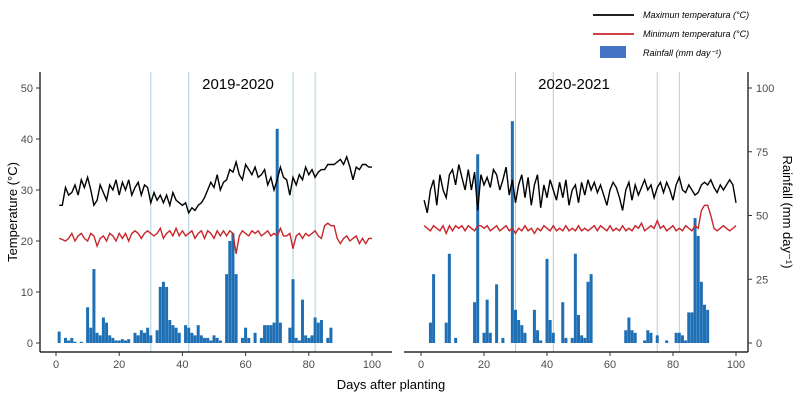 This screenshot has width=798, height=405. Describe the element at coordinates (217, 361) in the screenshot. I see `panel-1-x-ticks: 0 20 40 60 80 100` at that location.